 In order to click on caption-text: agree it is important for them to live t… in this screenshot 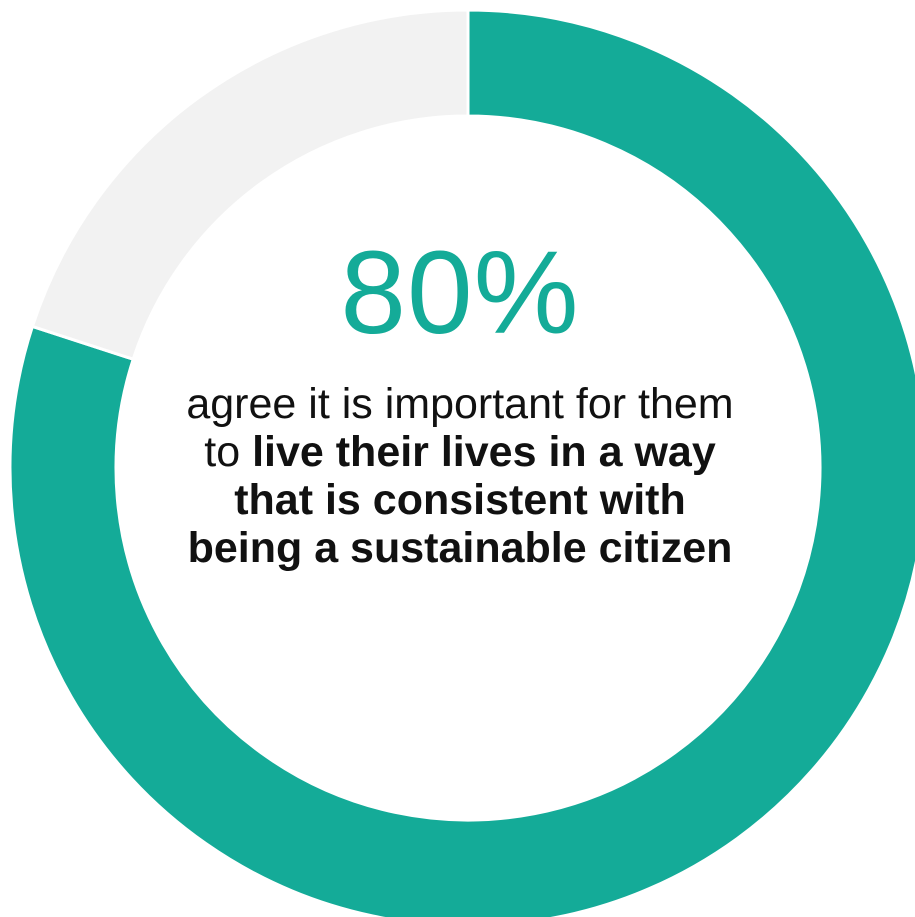, I will do `click(460, 476)`.